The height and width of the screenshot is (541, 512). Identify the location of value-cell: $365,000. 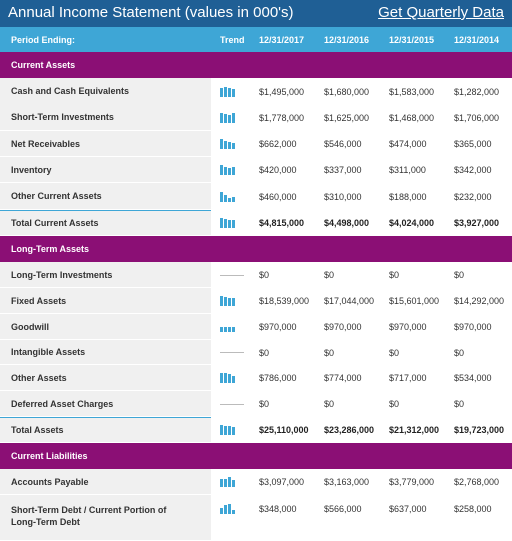
(473, 144).